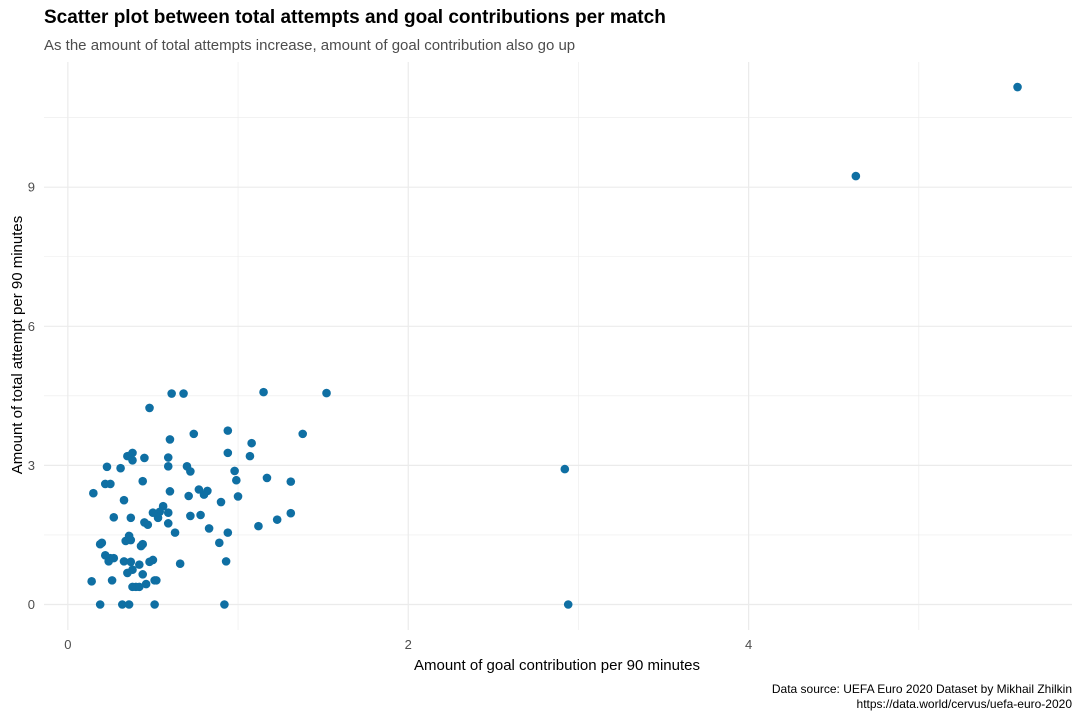 The height and width of the screenshot is (720, 1080). Describe the element at coordinates (31, 187) in the screenshot. I see `y-tick-label: 9` at that location.